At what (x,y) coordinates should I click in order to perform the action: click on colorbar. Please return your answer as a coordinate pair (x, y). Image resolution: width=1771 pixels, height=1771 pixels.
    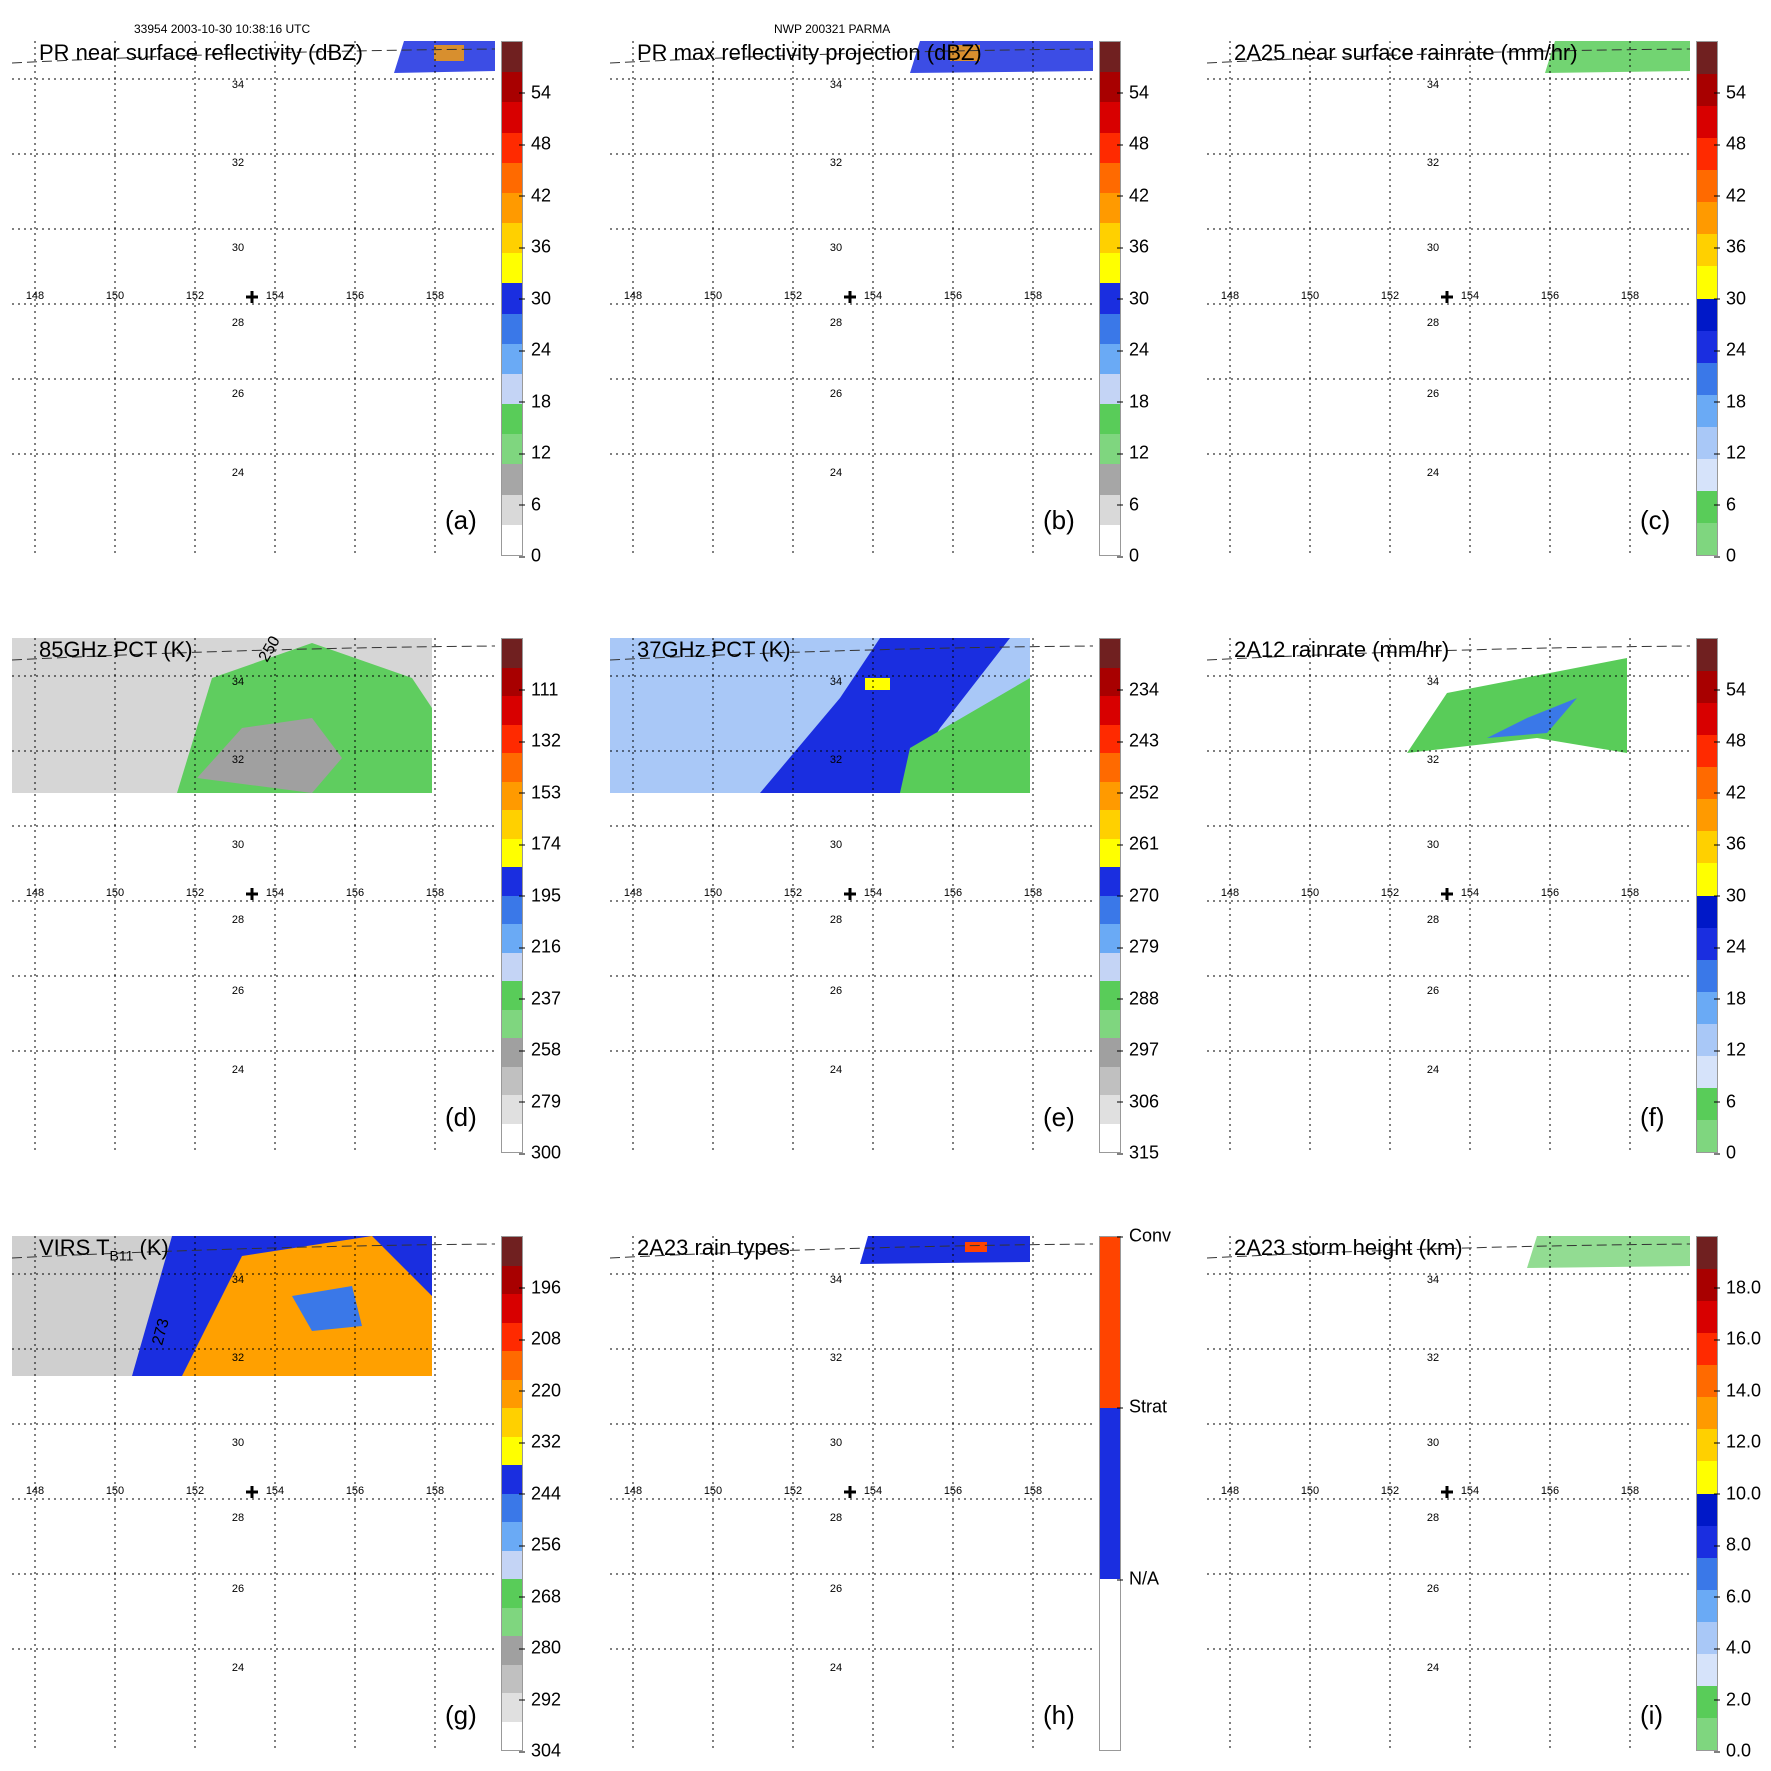
    Looking at the image, I should click on (512, 298).